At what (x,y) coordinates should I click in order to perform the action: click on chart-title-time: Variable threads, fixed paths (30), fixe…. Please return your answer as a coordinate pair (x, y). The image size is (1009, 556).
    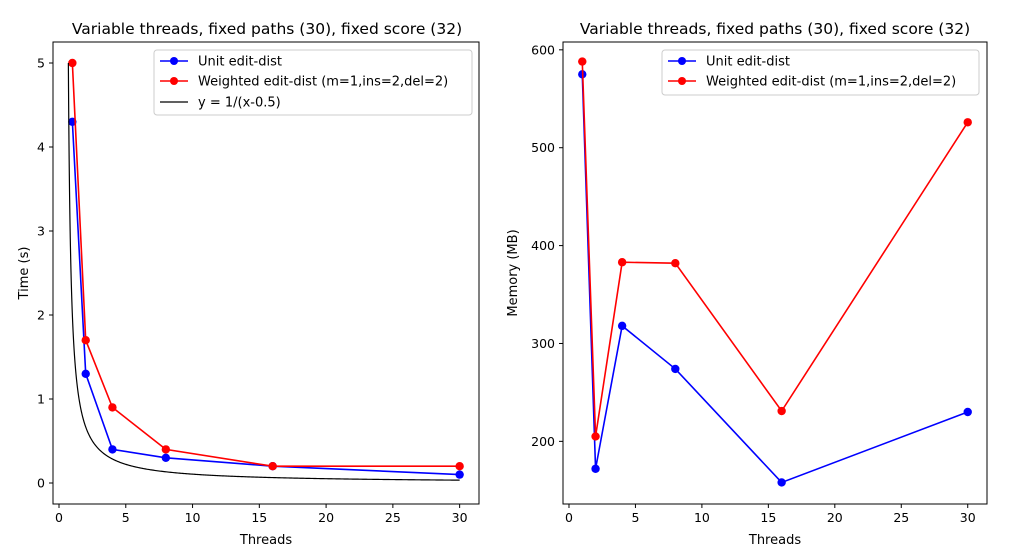
    Looking at the image, I should click on (267, 29).